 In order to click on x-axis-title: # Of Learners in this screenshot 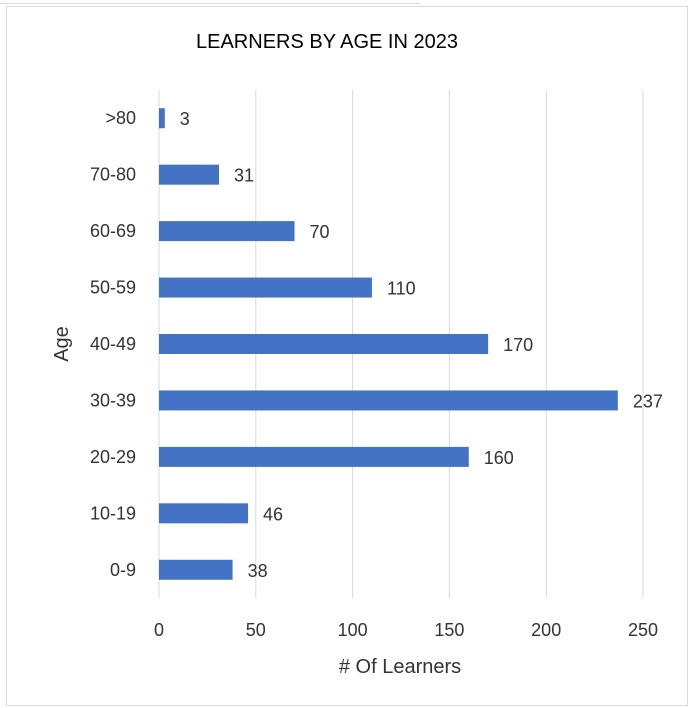, I will do `click(400, 667)`.